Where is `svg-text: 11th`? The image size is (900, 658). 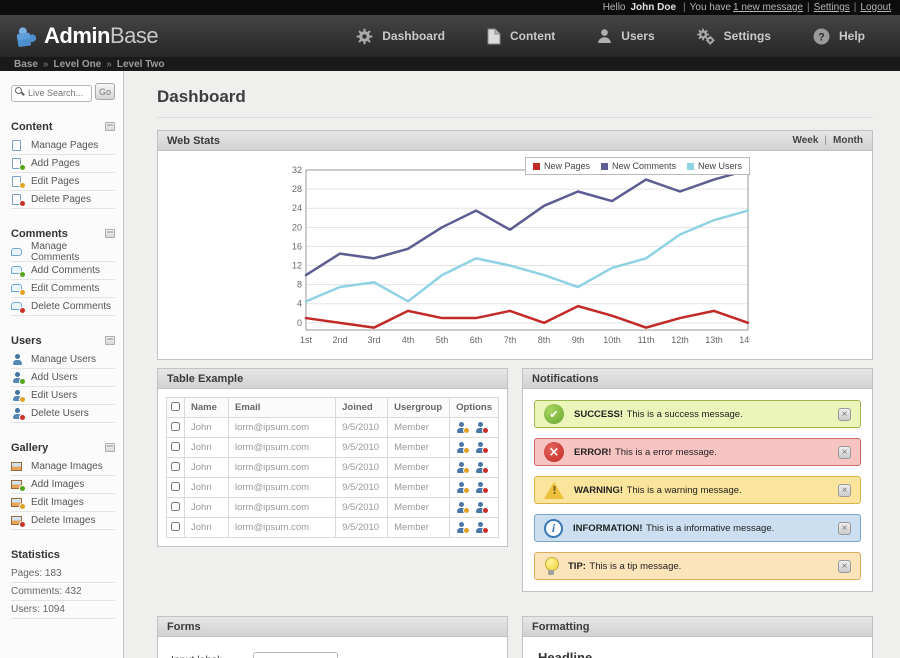
svg-text: 11th is located at coordinates (646, 340).